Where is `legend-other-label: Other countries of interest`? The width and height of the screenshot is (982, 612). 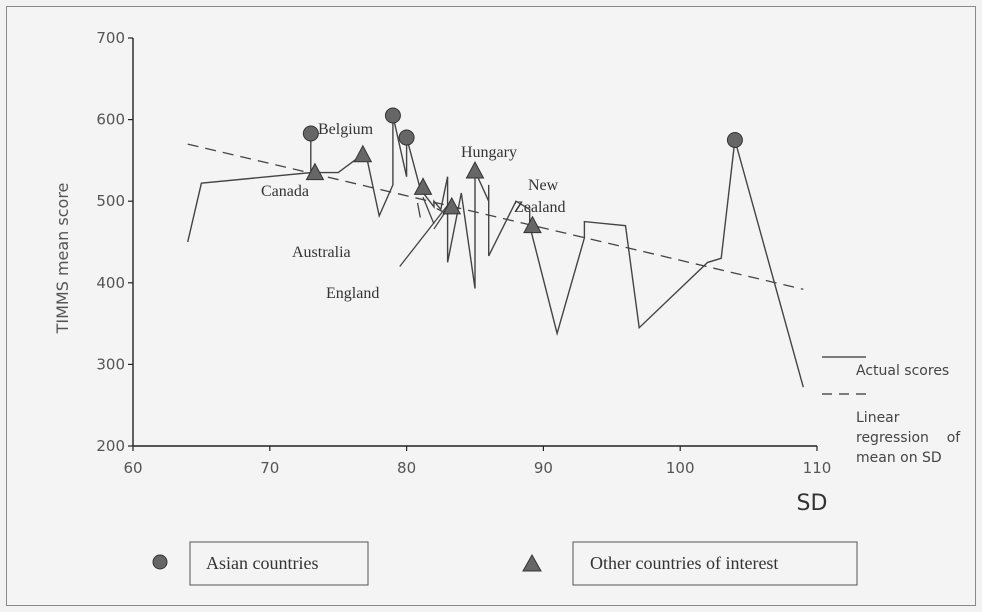
legend-other-label: Other countries of interest is located at coordinates (684, 563).